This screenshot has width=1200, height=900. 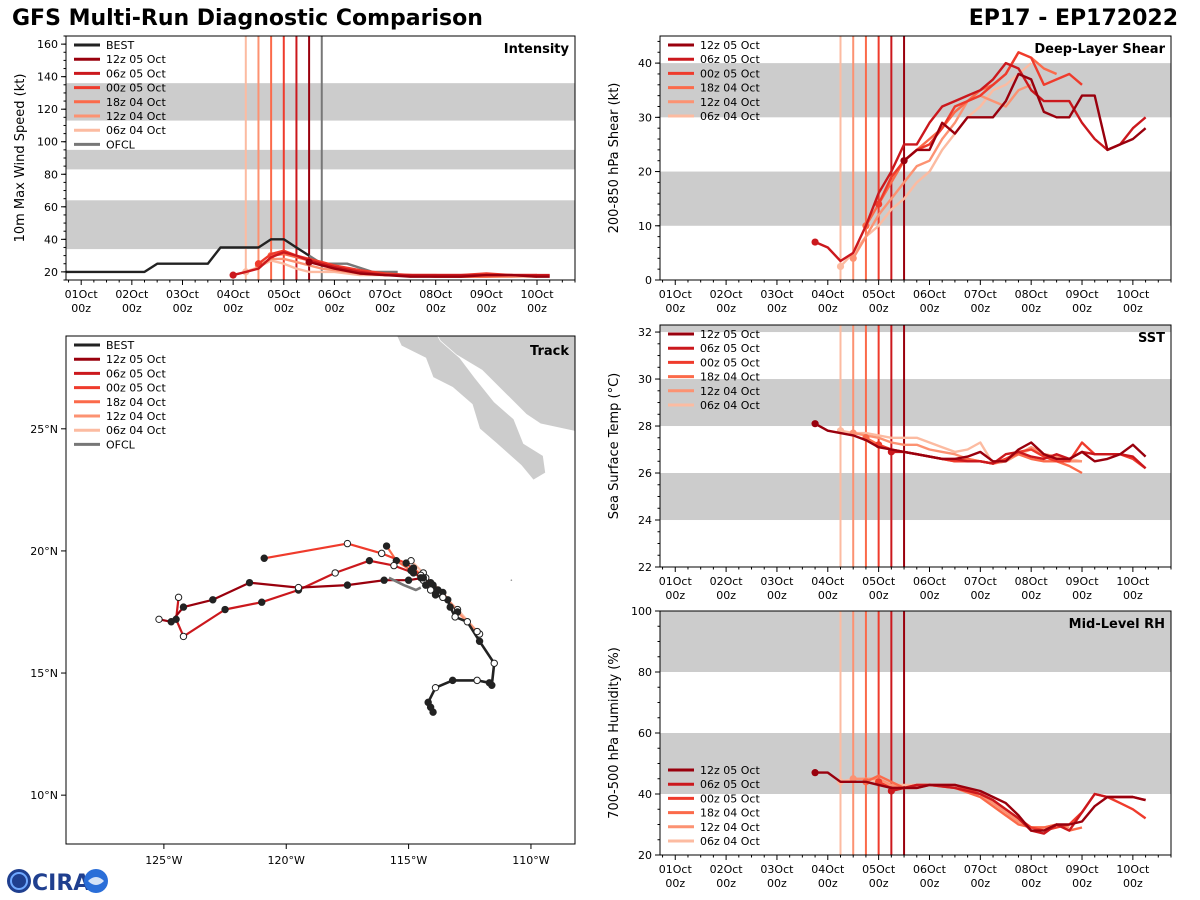 I want to click on y-tick-label: 100, so click(x=641, y=611).